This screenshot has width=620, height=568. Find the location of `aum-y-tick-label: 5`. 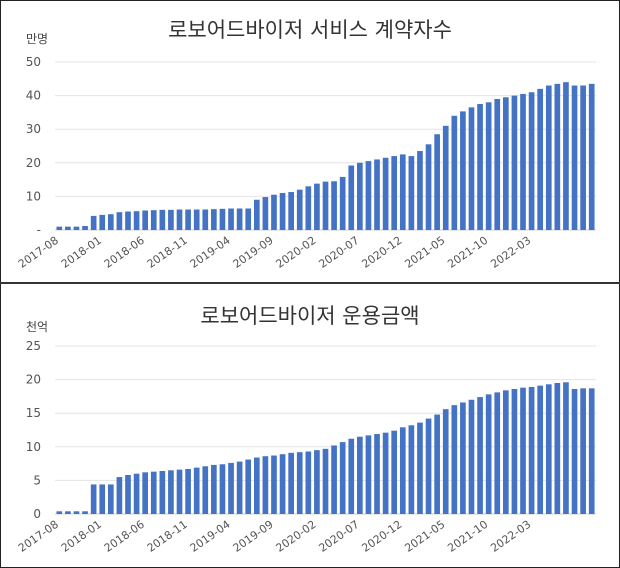

aum-y-tick-label: 5 is located at coordinates (37, 480).